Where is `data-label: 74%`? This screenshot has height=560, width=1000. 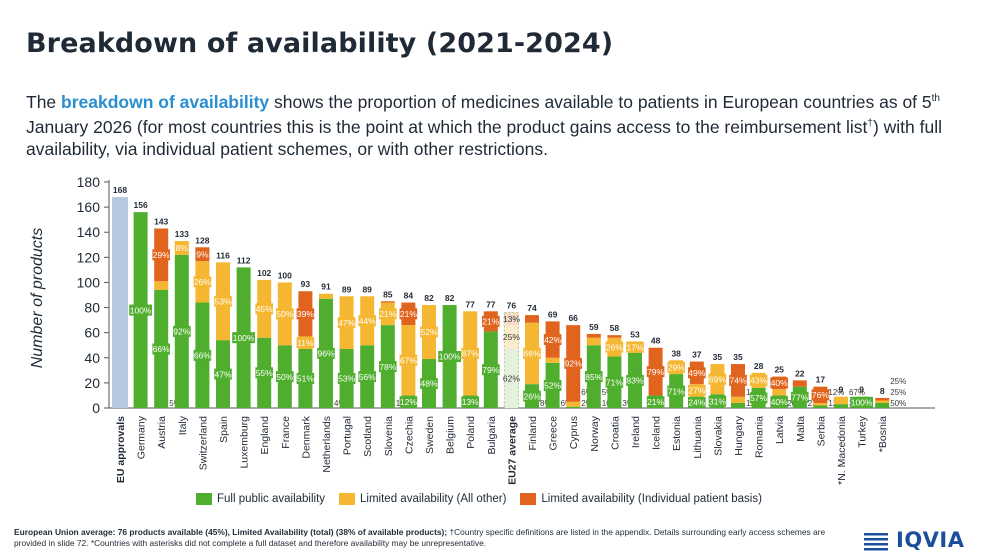
data-label: 74% is located at coordinates (737, 381).